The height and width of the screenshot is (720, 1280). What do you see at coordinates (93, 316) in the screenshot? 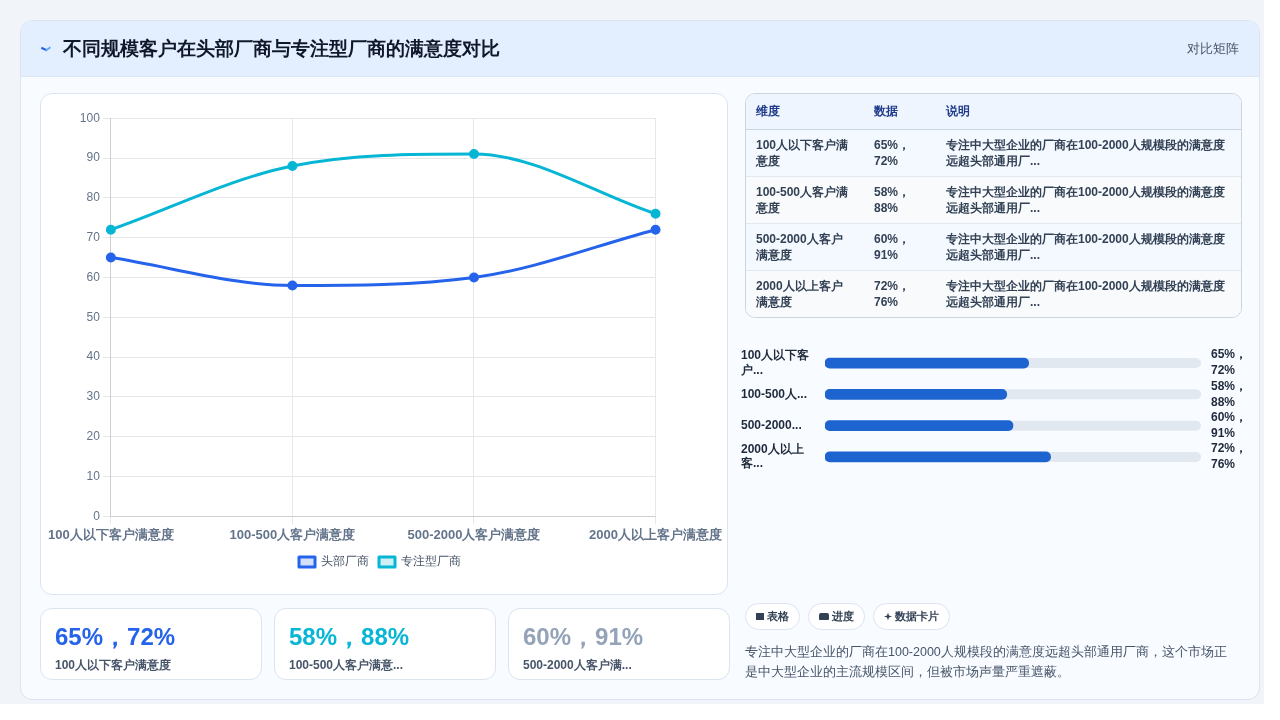
I see `y-tick-label: 50` at bounding box center [93, 316].